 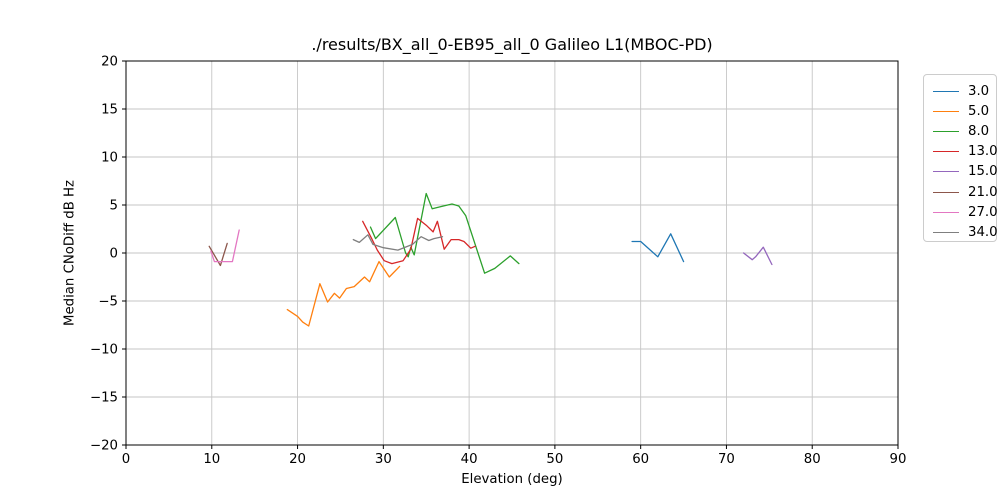 I want to click on y-tick-label: 15, so click(x=109, y=110).